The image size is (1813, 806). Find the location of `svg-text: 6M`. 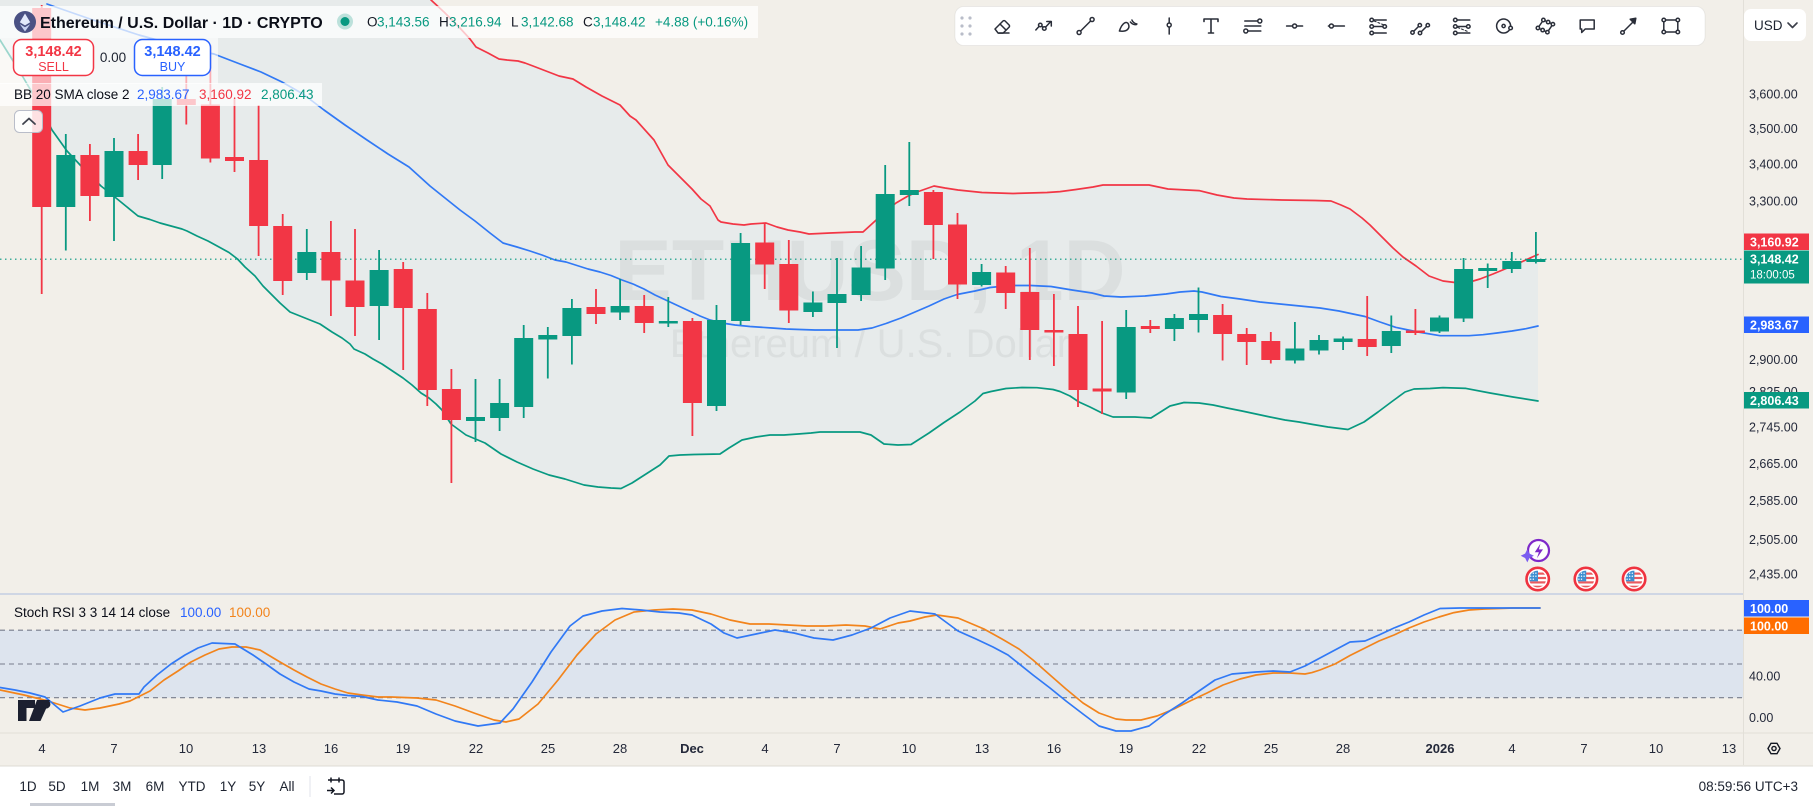

svg-text: 6M is located at coordinates (155, 786).